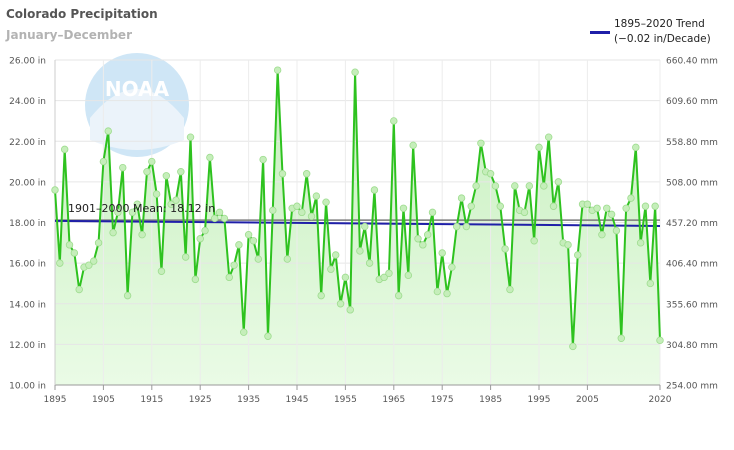 The width and height of the screenshot is (734, 450). What do you see at coordinates (490, 400) in the screenshot?
I see `x-tick-label: 1985` at bounding box center [490, 400].